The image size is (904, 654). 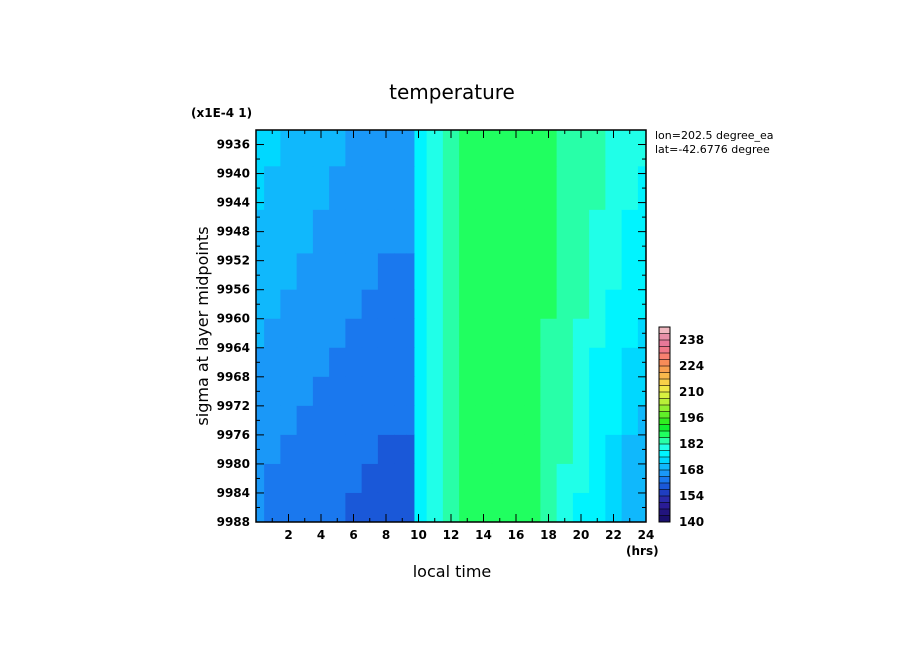 I want to click on x-tick-label: 14, so click(x=483, y=535).